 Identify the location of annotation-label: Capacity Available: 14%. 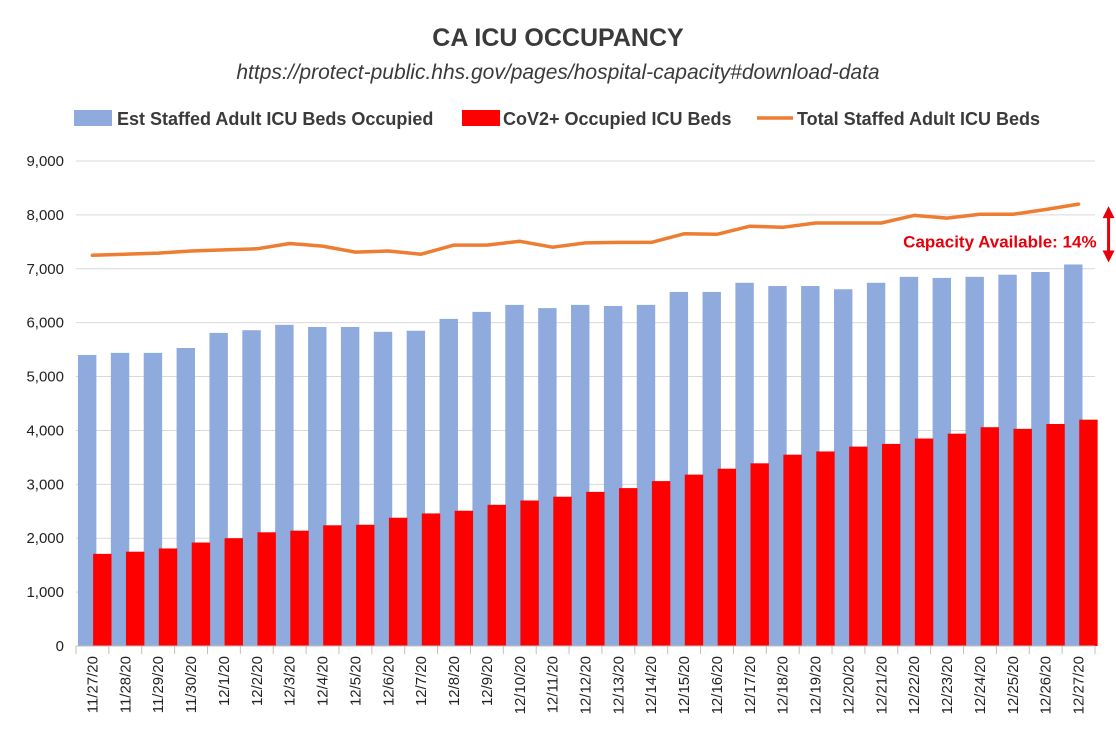
(999, 241).